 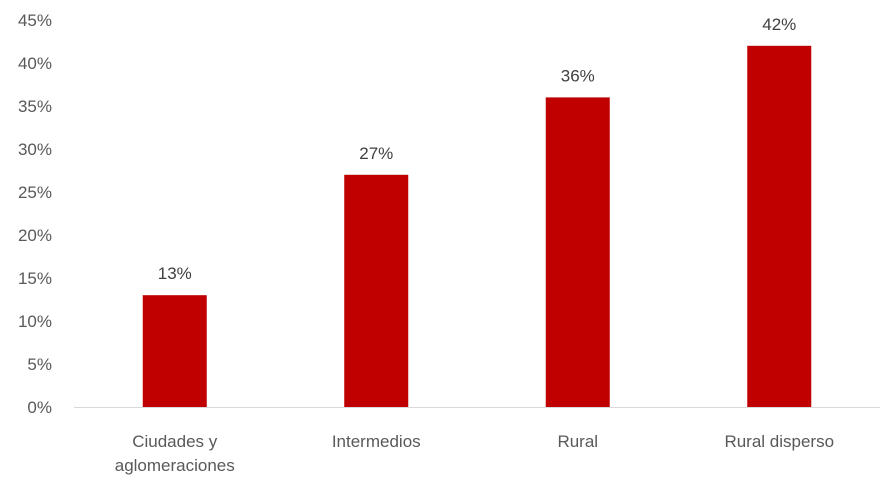 What do you see at coordinates (376, 153) in the screenshot?
I see `data-label: 27%` at bounding box center [376, 153].